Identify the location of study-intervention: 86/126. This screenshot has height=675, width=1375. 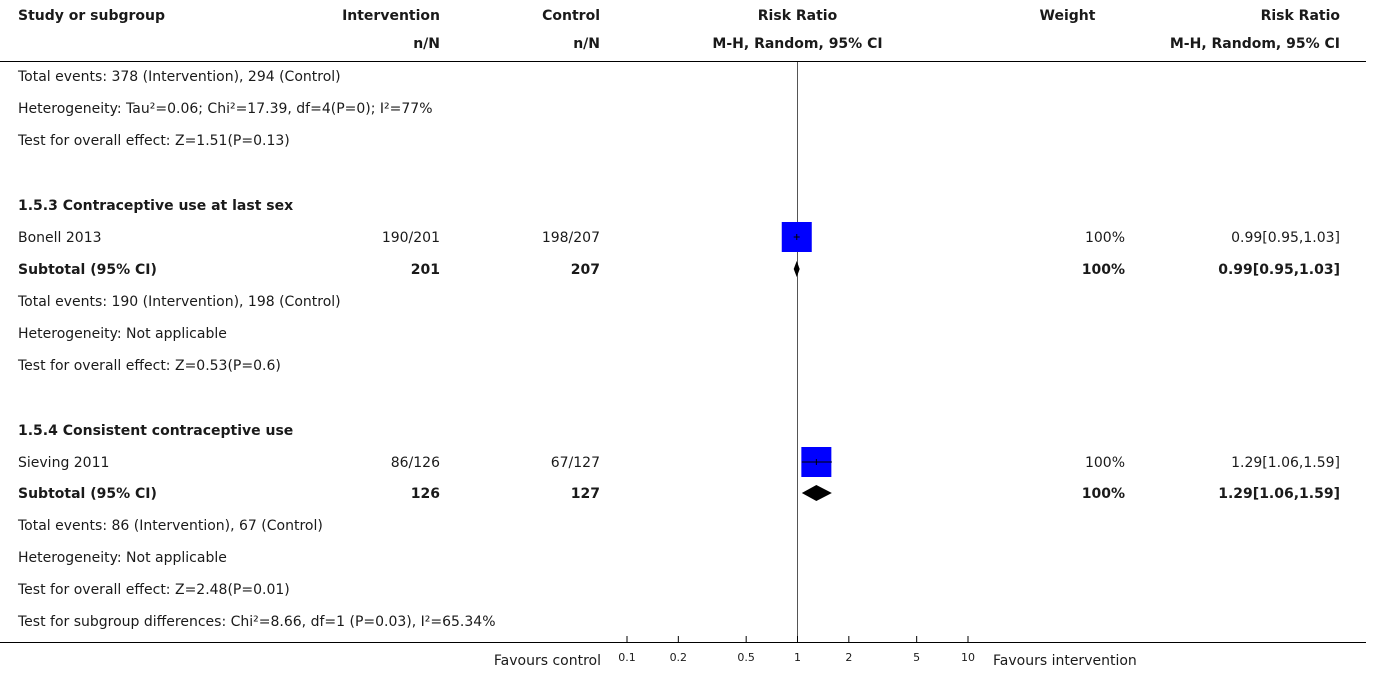
(415, 463).